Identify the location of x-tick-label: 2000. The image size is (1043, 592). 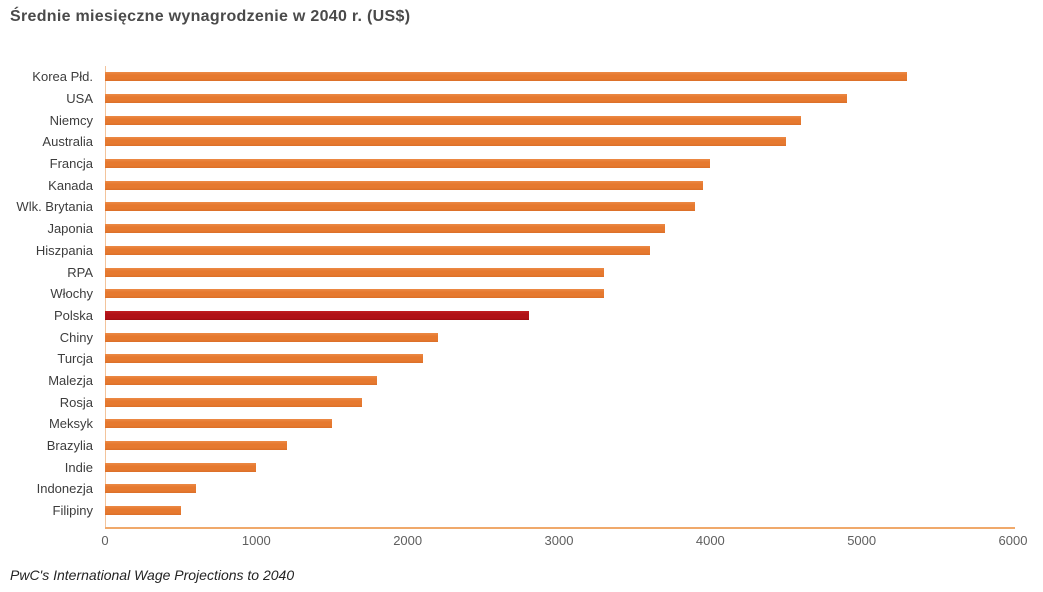
(408, 540).